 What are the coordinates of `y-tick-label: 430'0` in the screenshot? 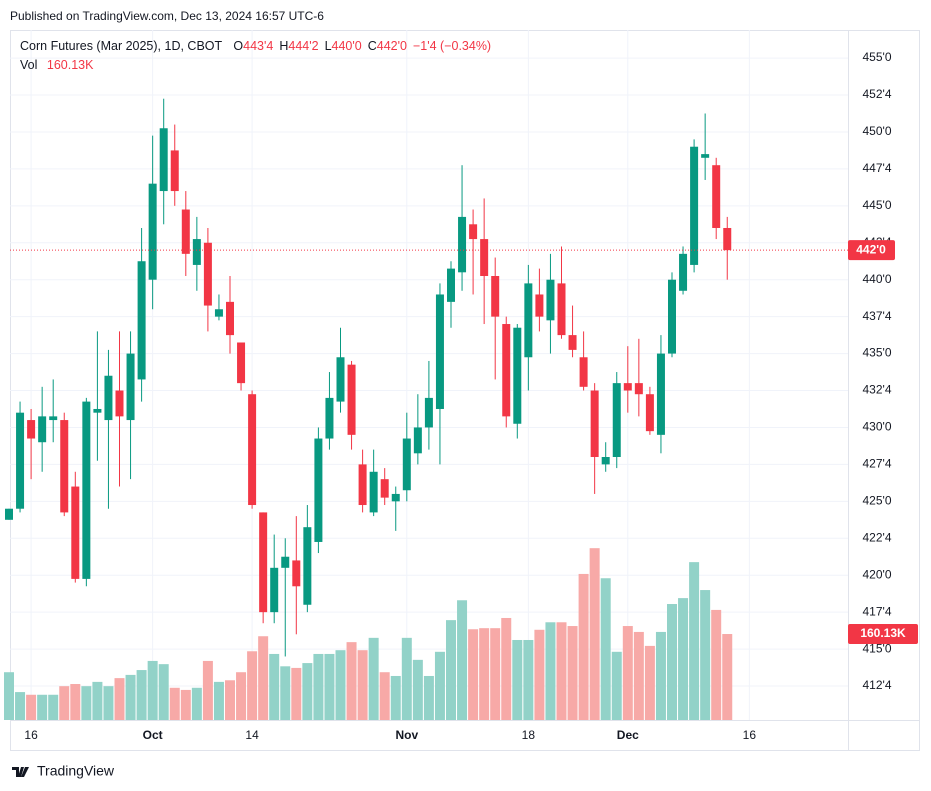 It's located at (877, 427).